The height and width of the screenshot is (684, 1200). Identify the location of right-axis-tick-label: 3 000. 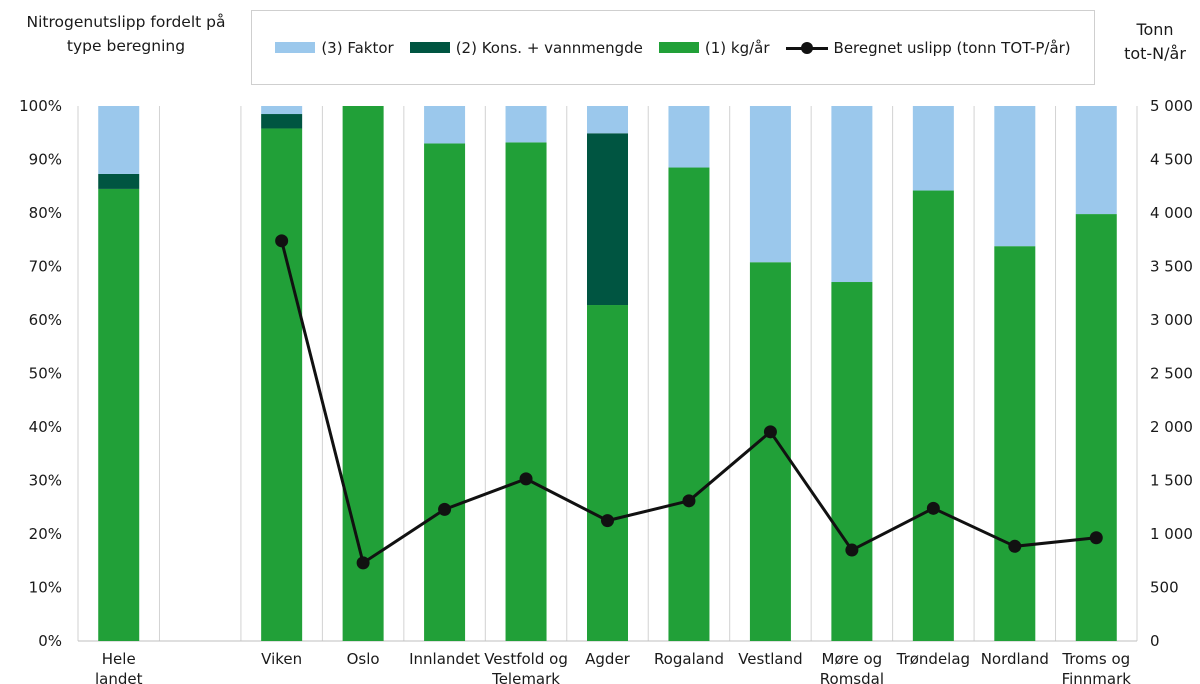
(1171, 320).